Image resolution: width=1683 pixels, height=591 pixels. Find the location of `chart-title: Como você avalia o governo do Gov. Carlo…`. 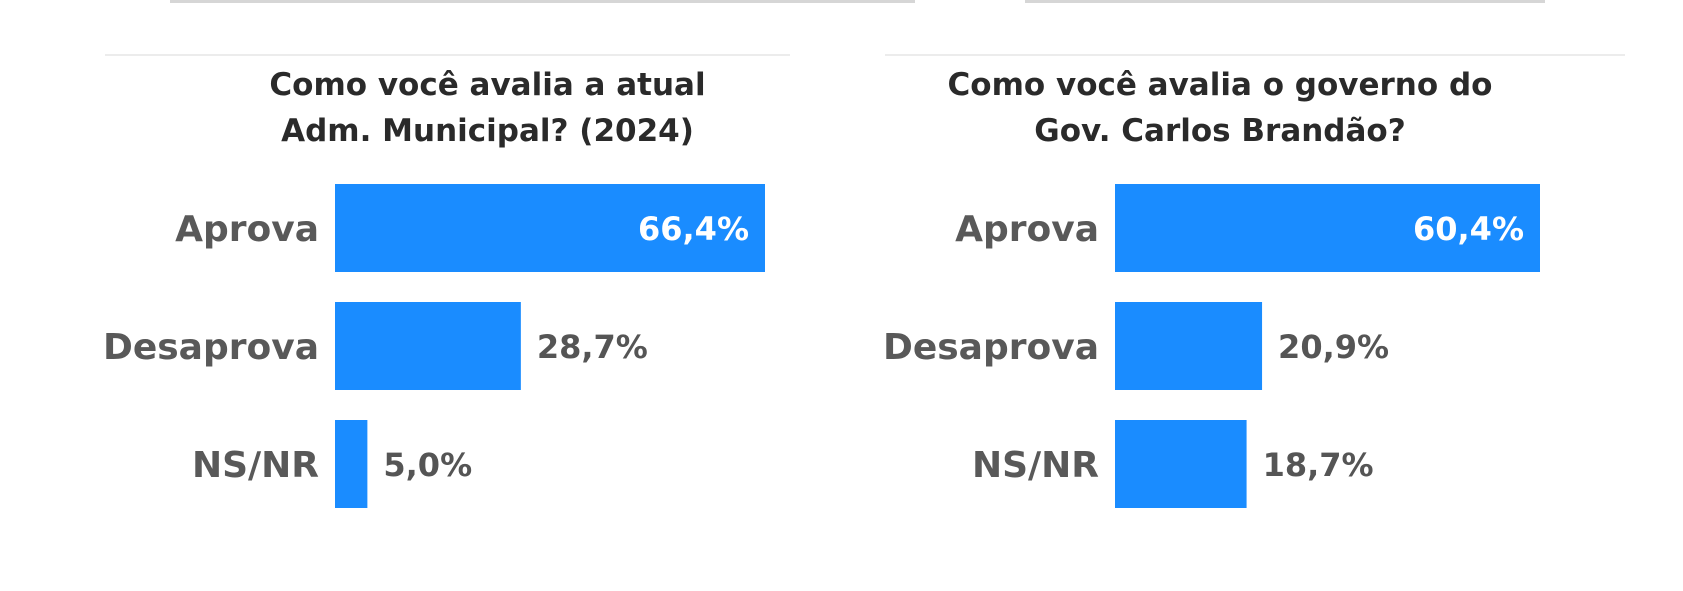

chart-title: Como você avalia o governo do Gov. Carlo… is located at coordinates (1220, 108).